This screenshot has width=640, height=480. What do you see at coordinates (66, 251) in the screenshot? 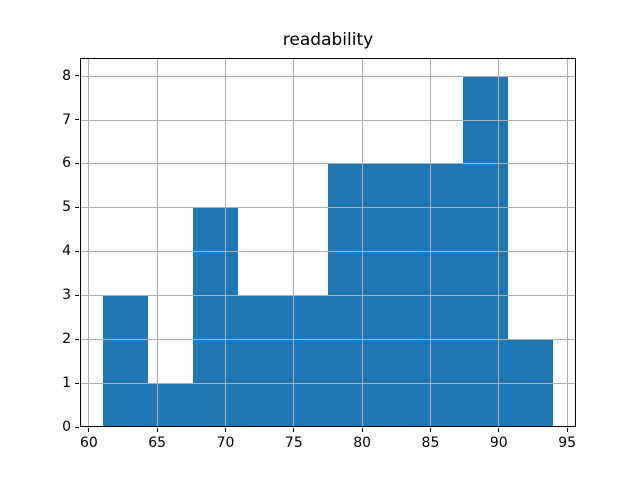
I see `y-tick-label: 4` at bounding box center [66, 251].